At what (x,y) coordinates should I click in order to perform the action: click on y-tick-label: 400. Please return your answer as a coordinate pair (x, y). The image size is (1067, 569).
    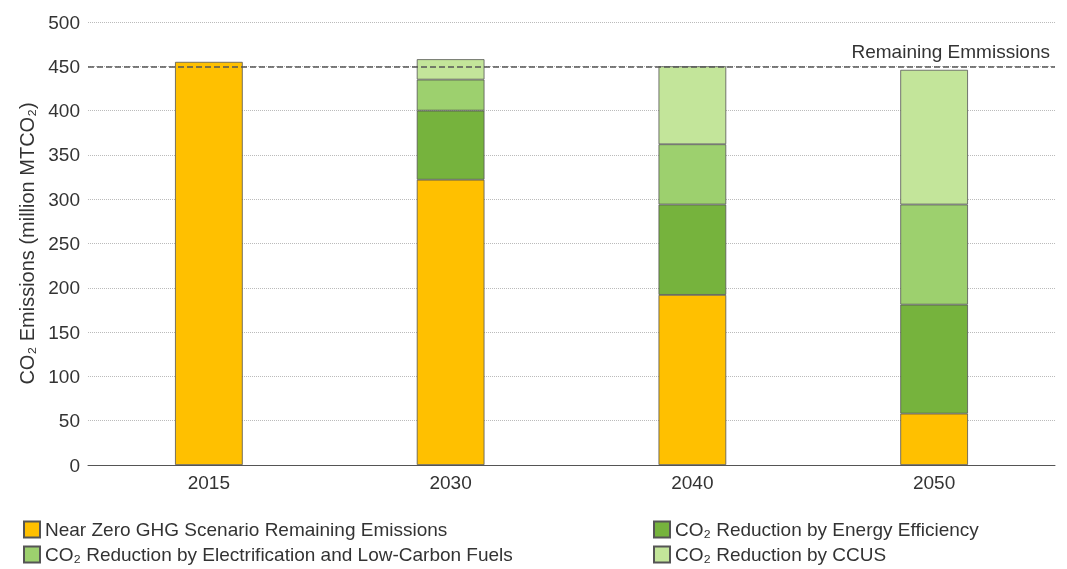
    Looking at the image, I should click on (64, 111).